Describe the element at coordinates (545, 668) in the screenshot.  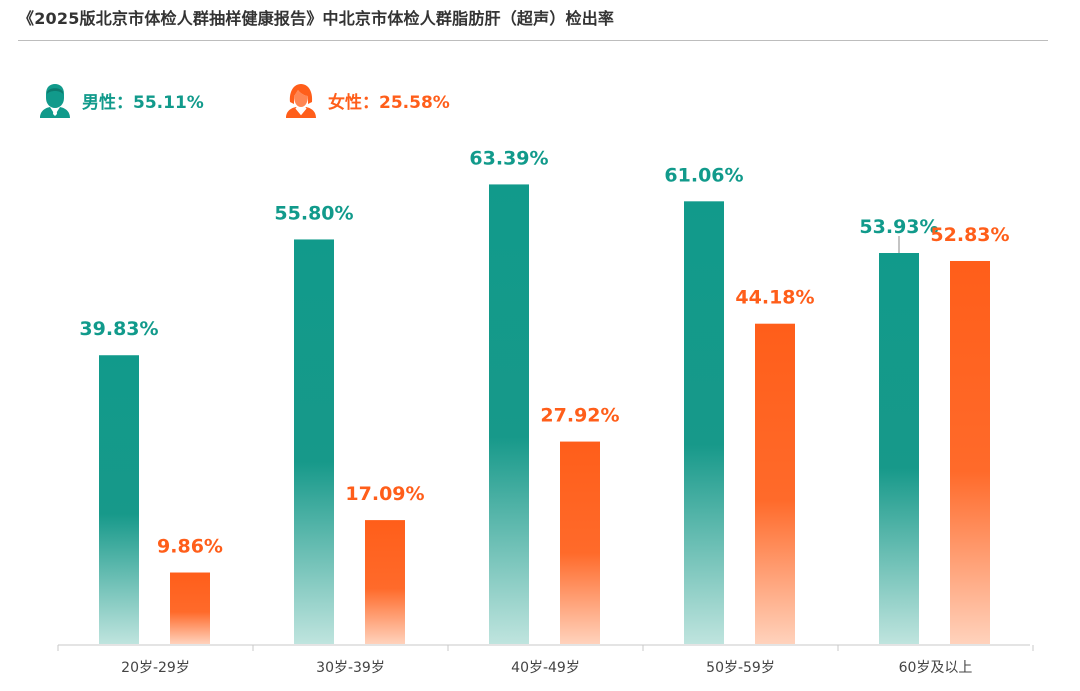
I see `x-tick-label: 40岁-49岁` at that location.